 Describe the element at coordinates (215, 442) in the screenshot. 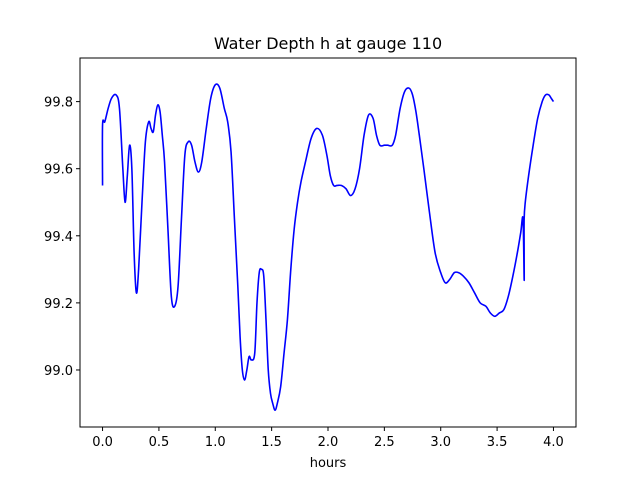

I see `x-tick-label: 1.0` at that location.